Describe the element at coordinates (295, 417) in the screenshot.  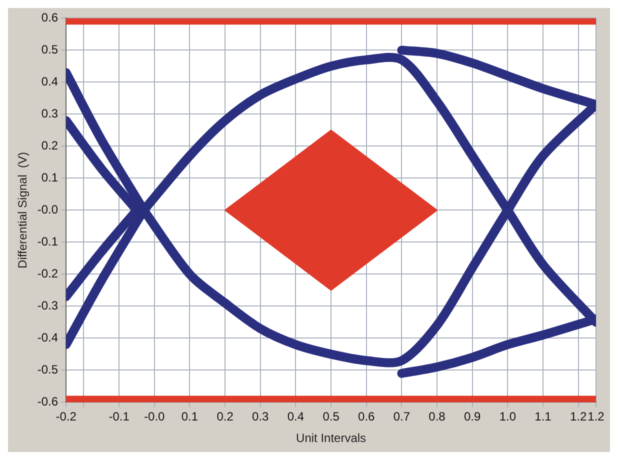
I see `x-tick-label: 0.4` at that location.